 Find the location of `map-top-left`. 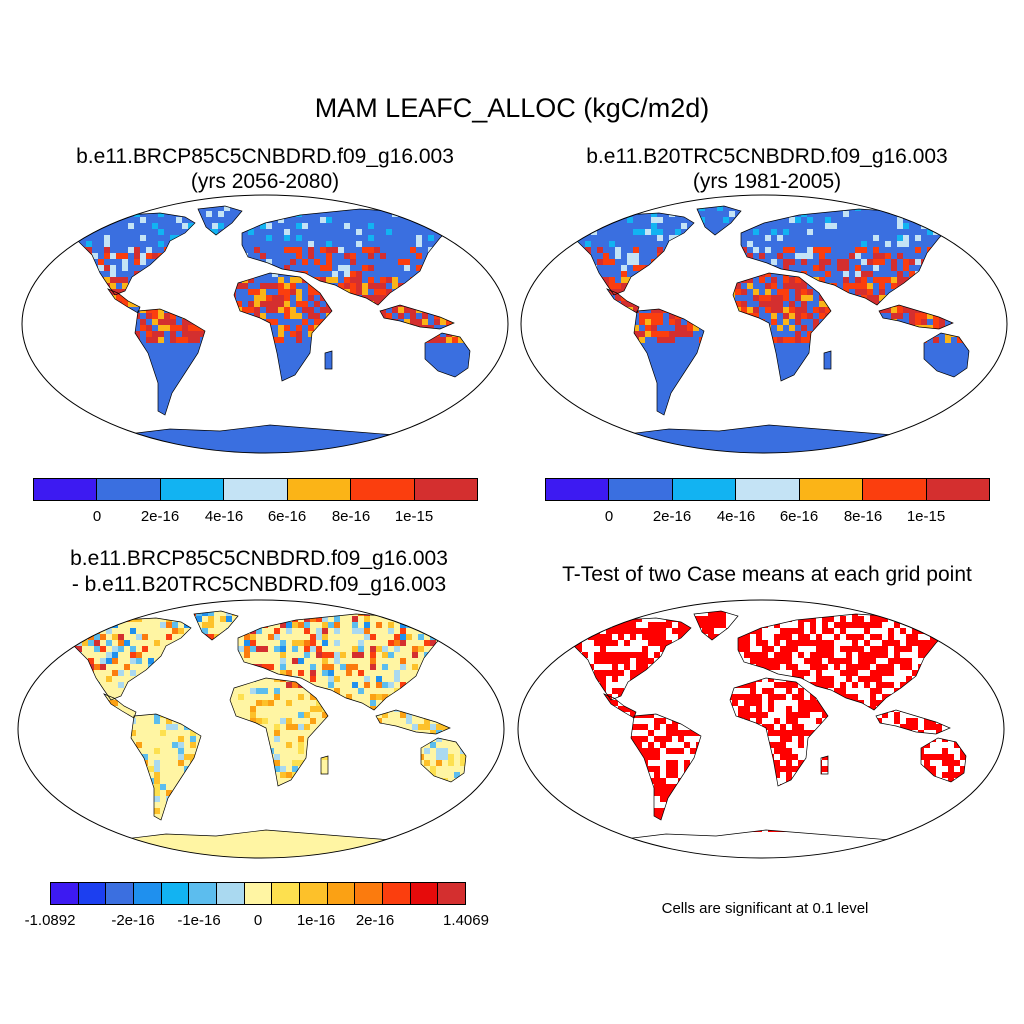

map-top-left is located at coordinates (265, 324).